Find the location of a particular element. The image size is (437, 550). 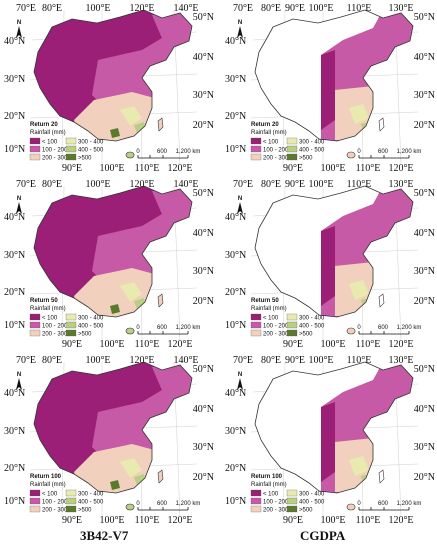

lat-label-left: 40°N is located at coordinates (235, 393).